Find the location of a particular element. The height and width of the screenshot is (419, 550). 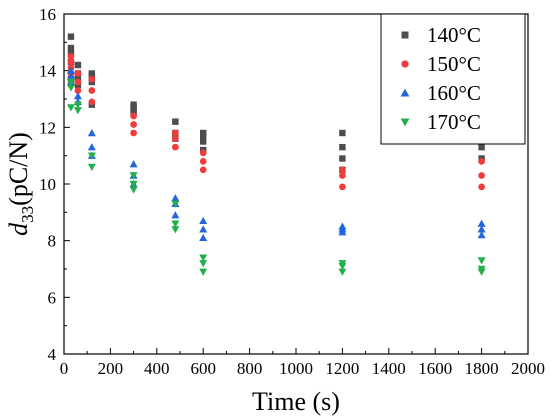

legend-label: 140°C is located at coordinates (454, 35).